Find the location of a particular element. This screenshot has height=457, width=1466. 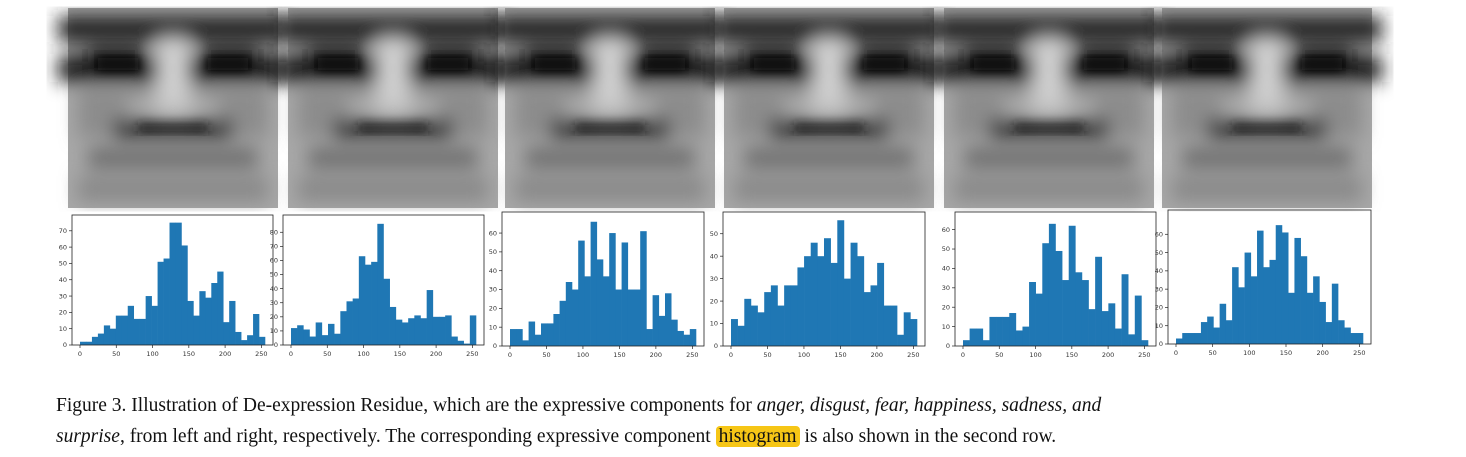

x-tick-label: 50 is located at coordinates (116, 354).